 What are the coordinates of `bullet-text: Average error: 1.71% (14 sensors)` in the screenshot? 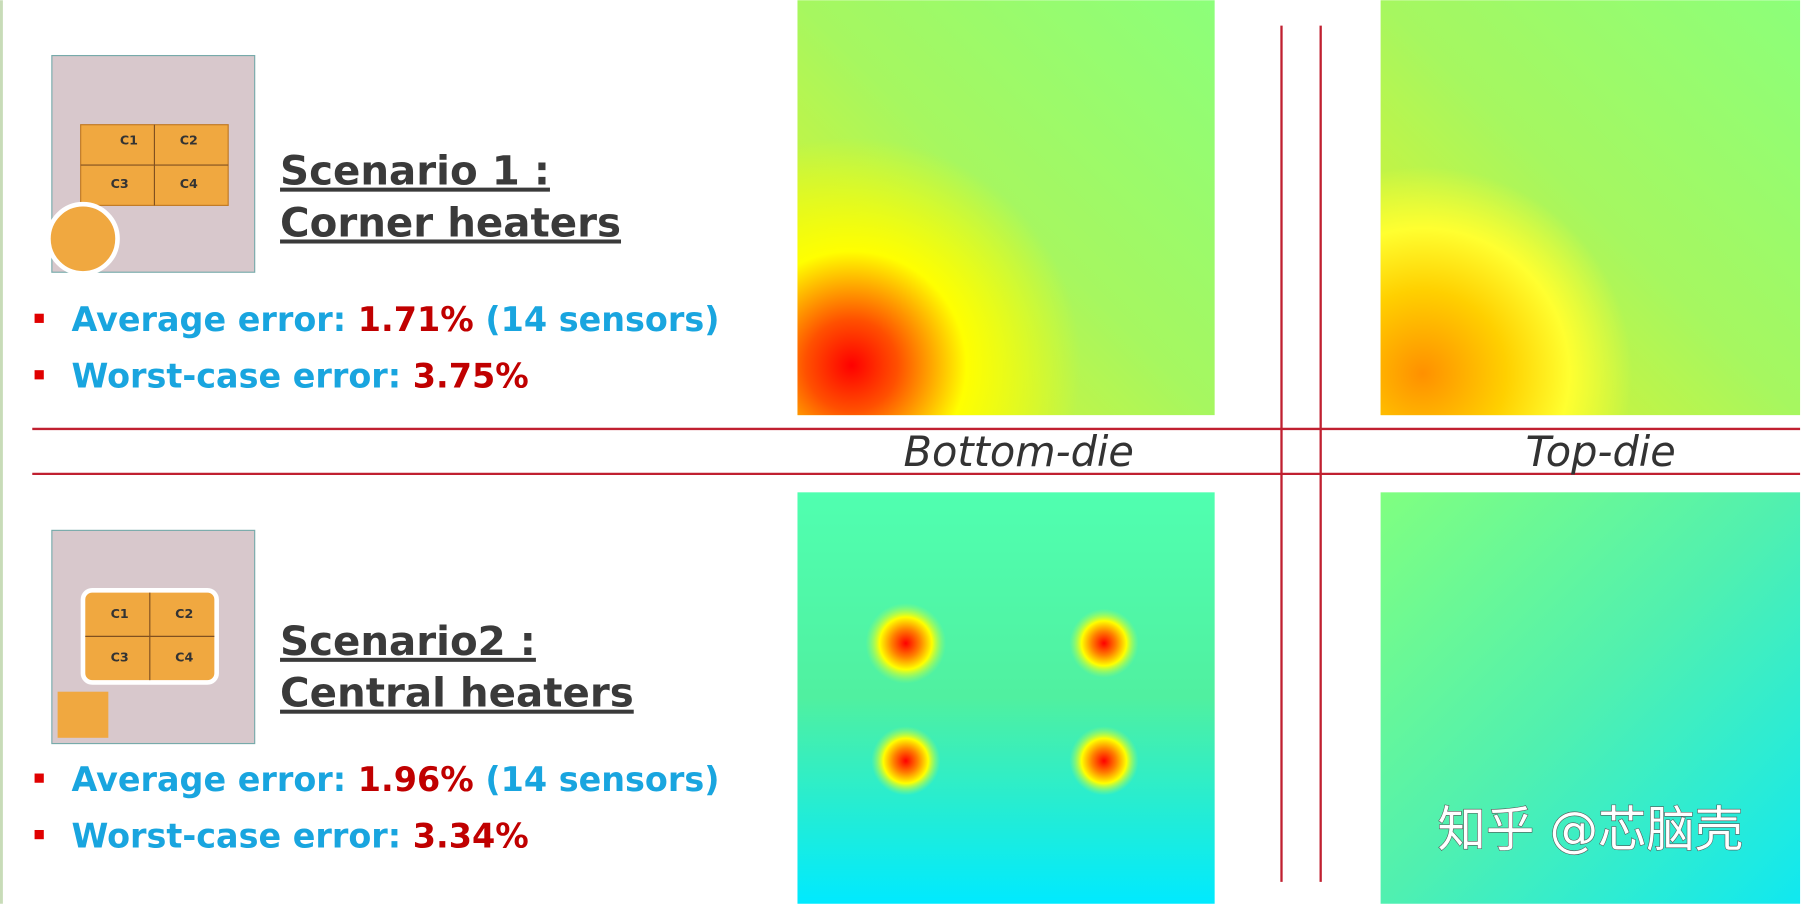 It's located at (395, 319).